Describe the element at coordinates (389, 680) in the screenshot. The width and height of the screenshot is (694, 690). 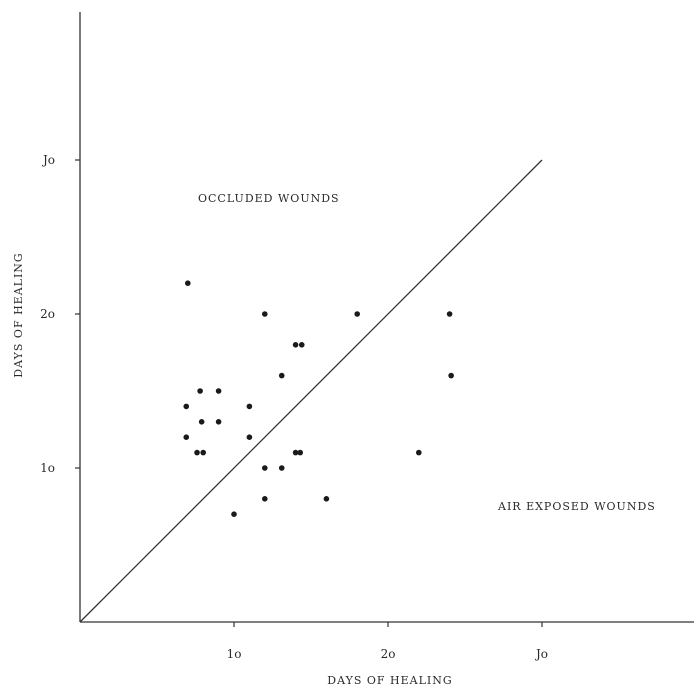
I see `x-axis-label: DAYS OF HEALING` at that location.